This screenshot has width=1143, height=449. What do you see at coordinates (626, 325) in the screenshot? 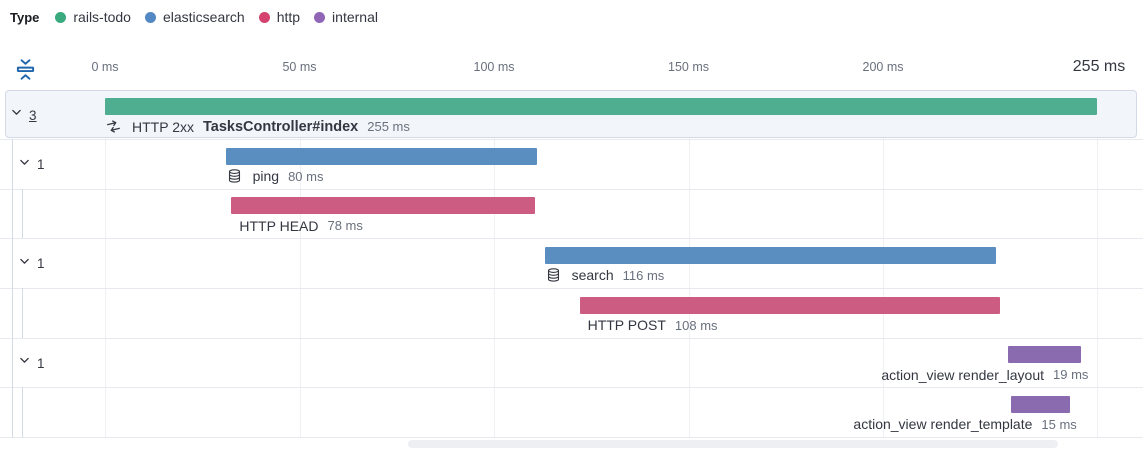
I see `item-name: HTTP POST` at bounding box center [626, 325].